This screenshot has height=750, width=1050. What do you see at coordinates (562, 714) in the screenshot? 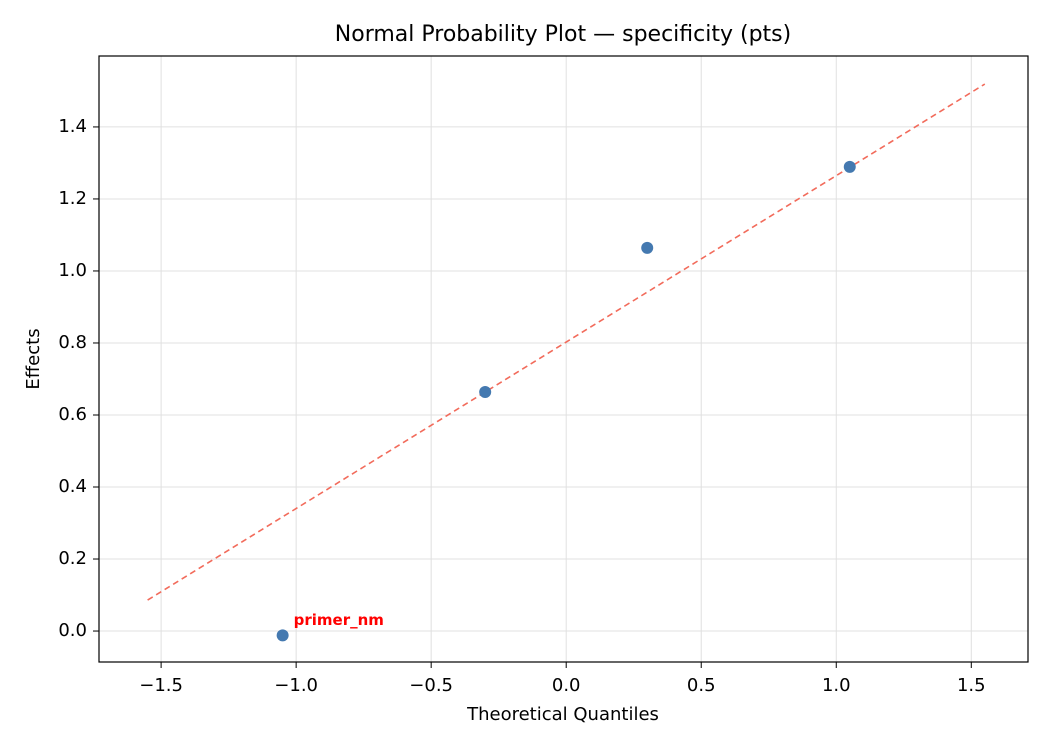
I see `x-axis-label: Theoretical Quantiles` at bounding box center [562, 714].